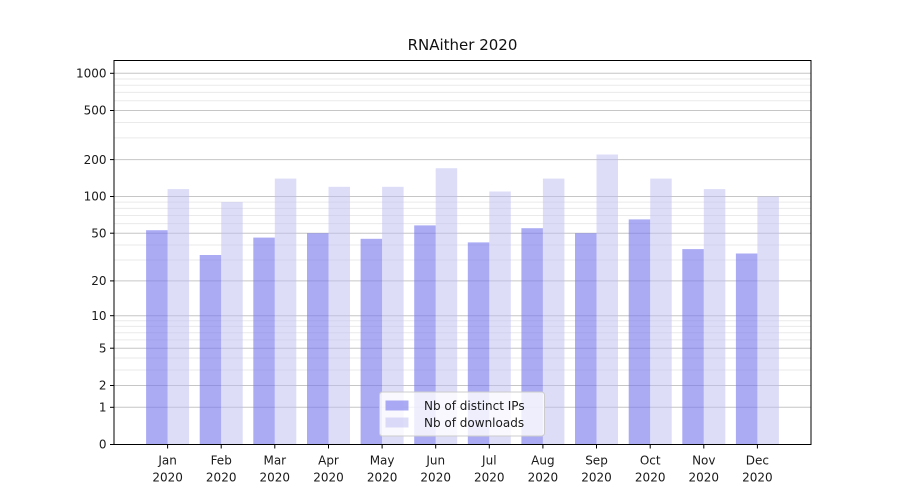 The width and height of the screenshot is (900, 500). Describe the element at coordinates (95, 111) in the screenshot. I see `y-tick-label: 500` at that location.